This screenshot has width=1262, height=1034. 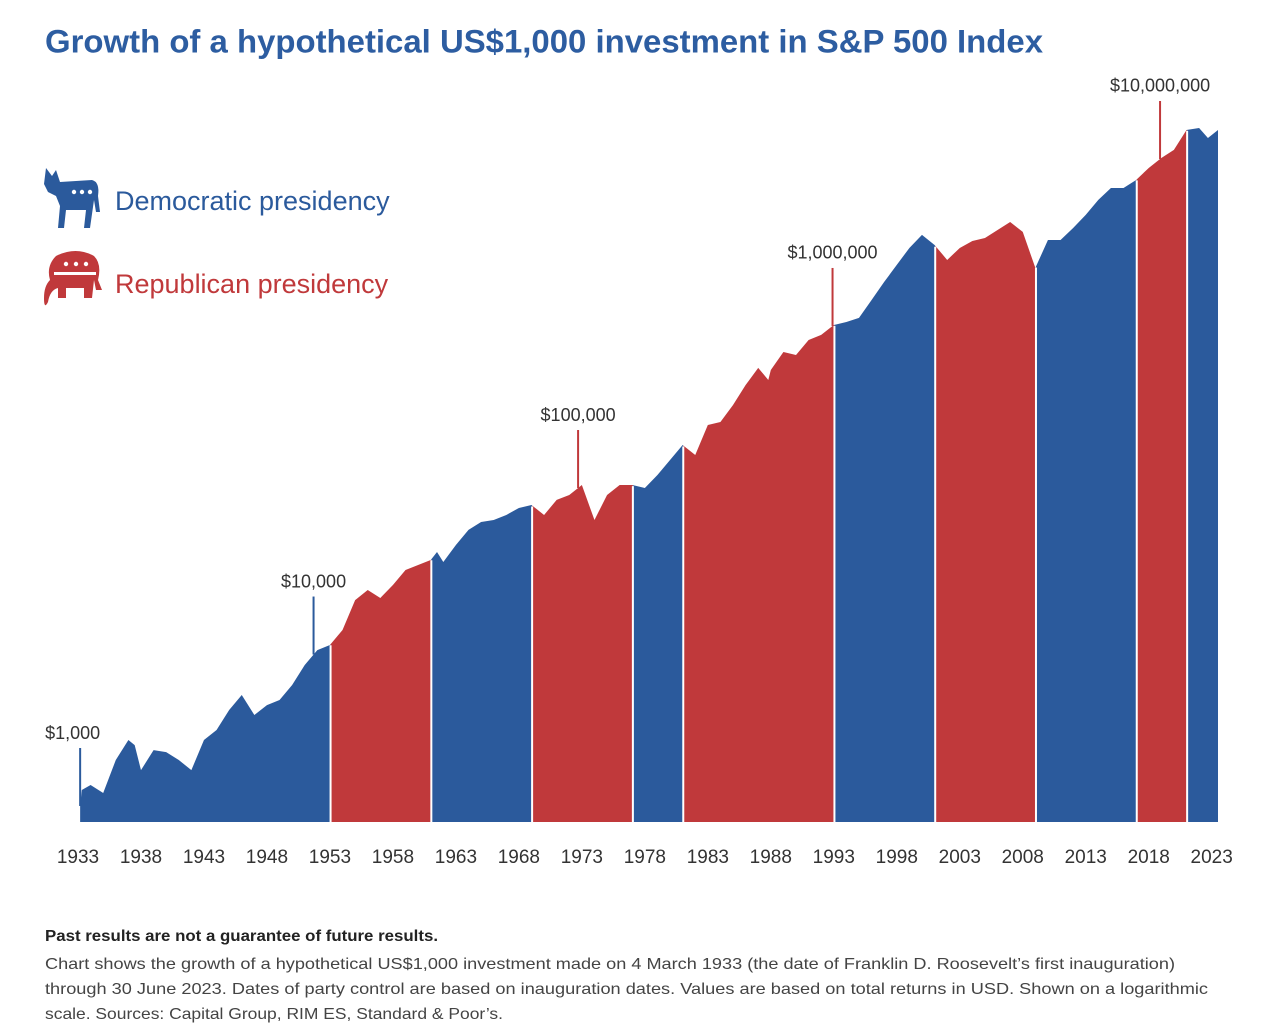 I want to click on x-tick-label: 2013, so click(x=1086, y=857).